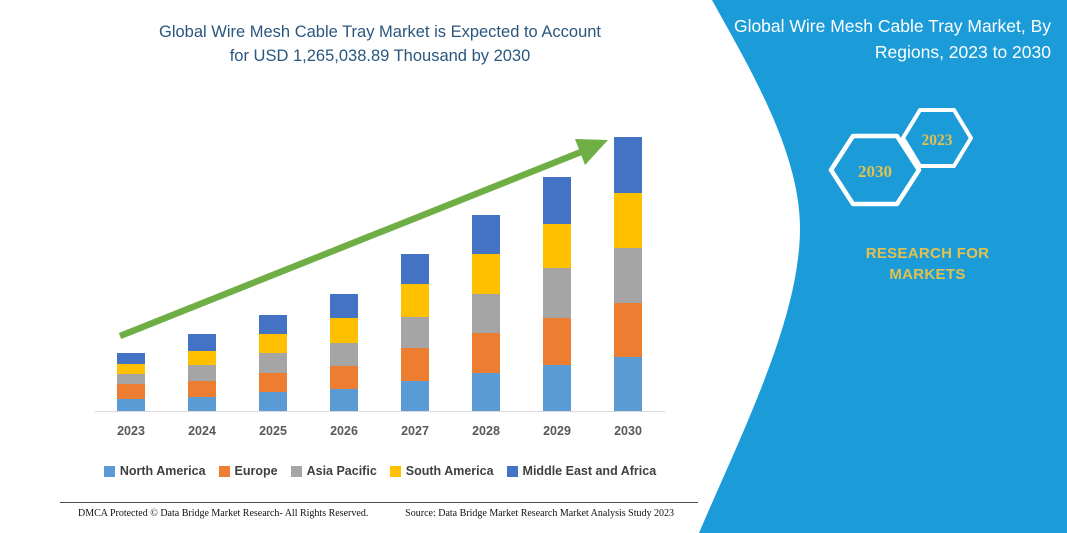  I want to click on legend-item: Asia Pacific, so click(333, 471).